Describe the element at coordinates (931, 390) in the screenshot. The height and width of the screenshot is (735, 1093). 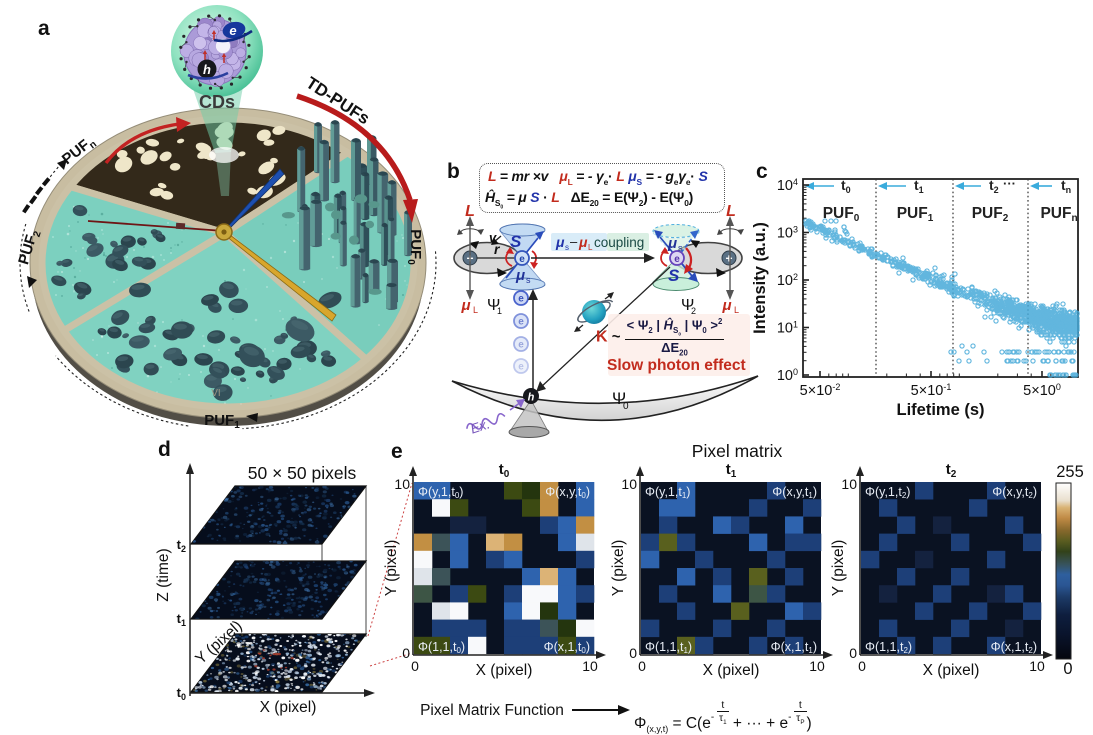
I see `svg-text: 5×10⁻¹` at that location.